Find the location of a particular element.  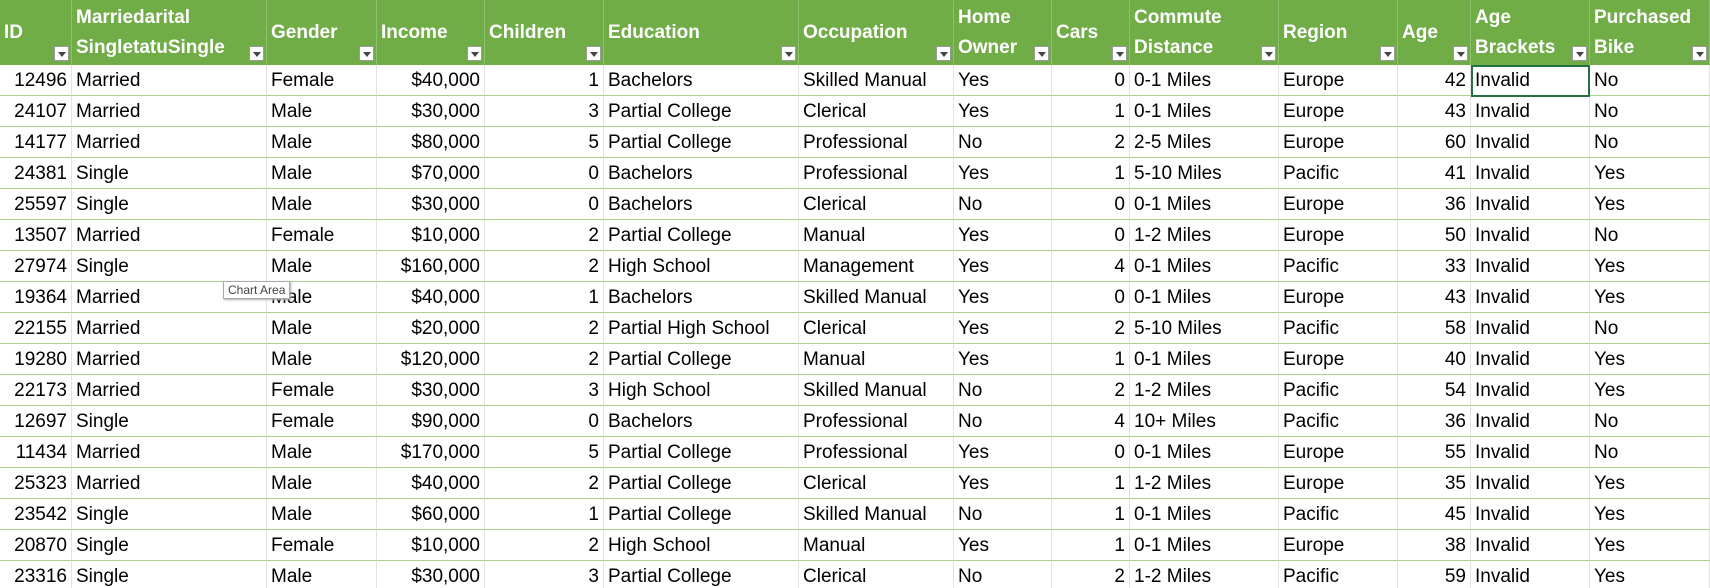

column-header: Marriedarital SingletatuSingle is located at coordinates (169, 32).